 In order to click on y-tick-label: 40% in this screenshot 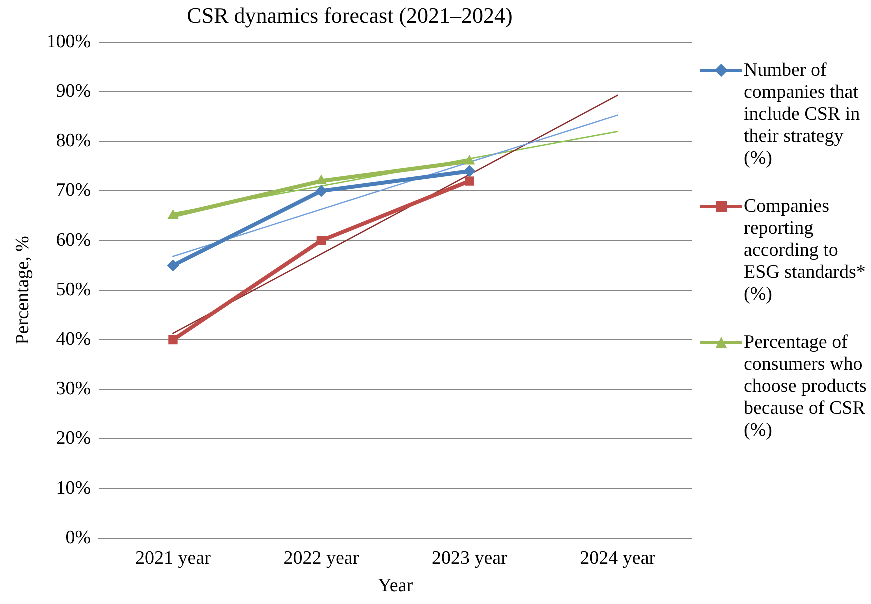, I will do `click(74, 339)`.